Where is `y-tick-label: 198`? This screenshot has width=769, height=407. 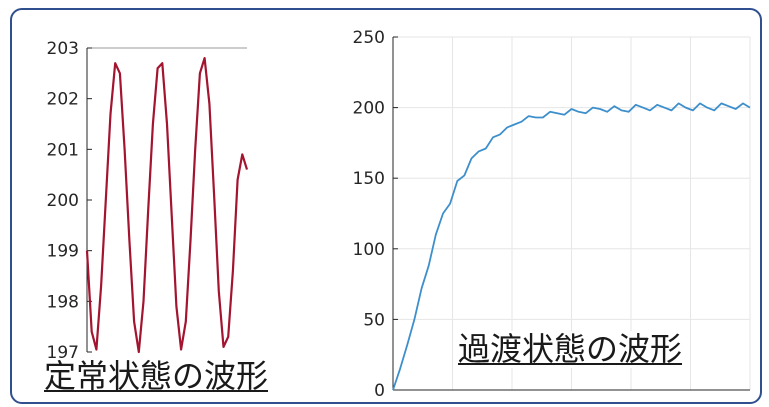 y-tick-label: 198 is located at coordinates (63, 302).